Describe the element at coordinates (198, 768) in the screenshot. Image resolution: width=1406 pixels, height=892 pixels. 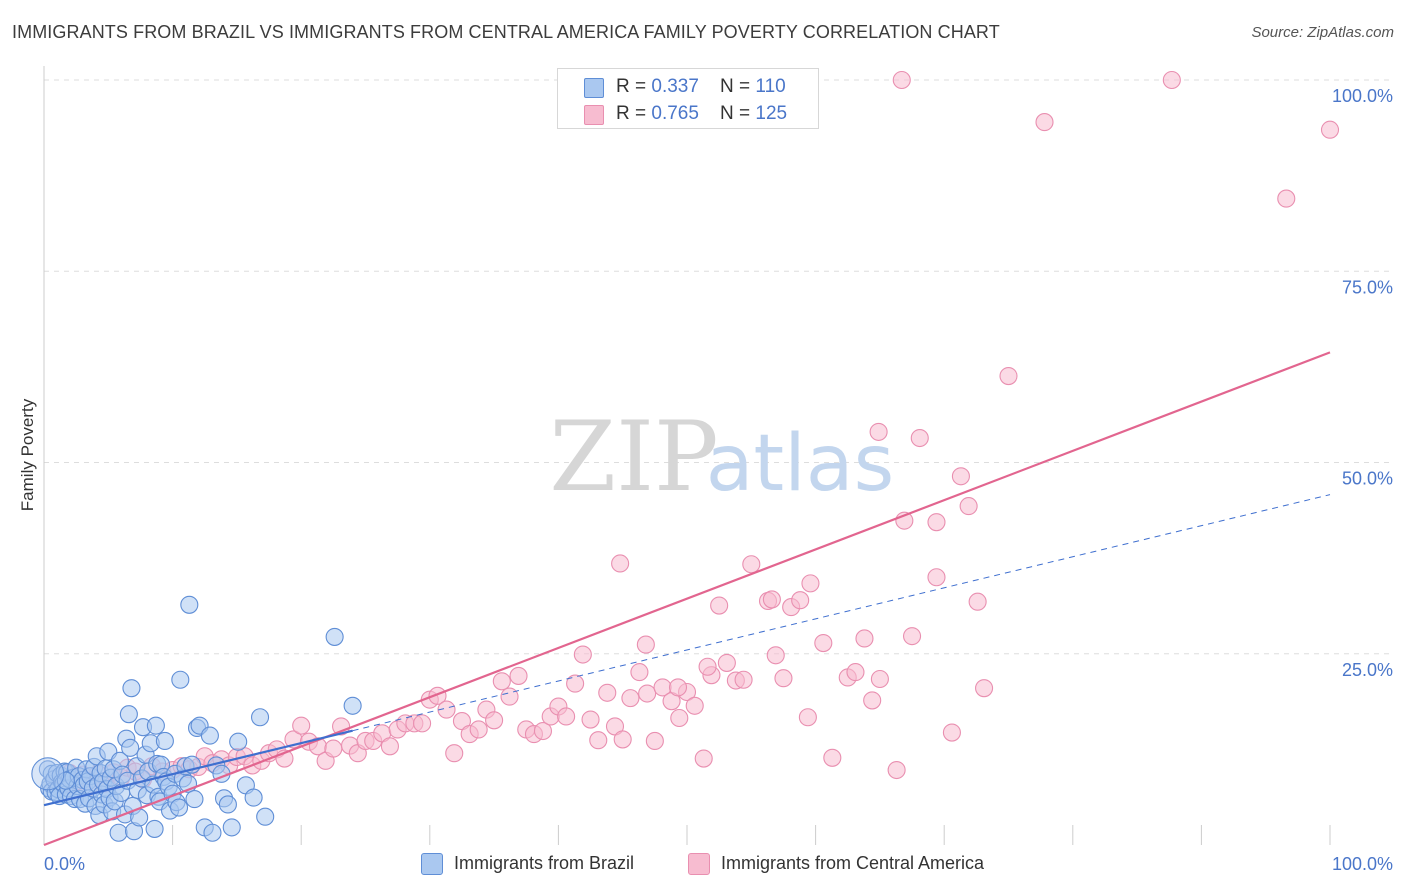
I see `trend-line-brazil` at that location.